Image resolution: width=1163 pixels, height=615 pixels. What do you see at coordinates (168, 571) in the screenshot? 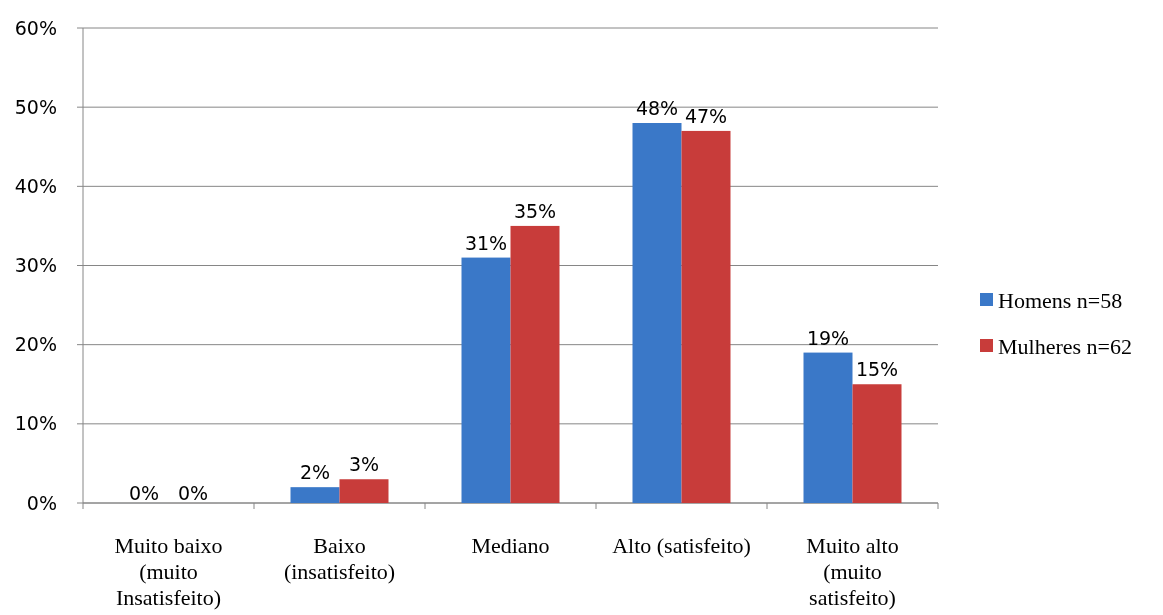
I see `x-tick-label: Muito baixo (muito Insatisfeito)` at bounding box center [168, 571].